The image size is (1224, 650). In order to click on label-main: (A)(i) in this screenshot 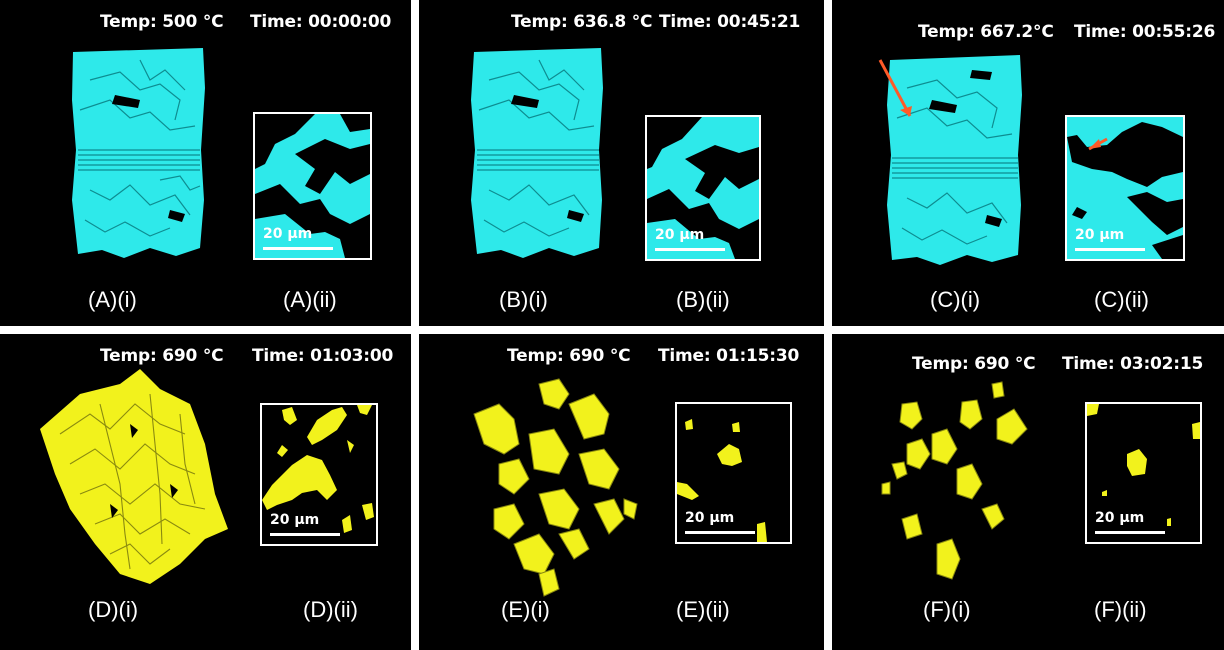, I will do `click(112, 299)`.